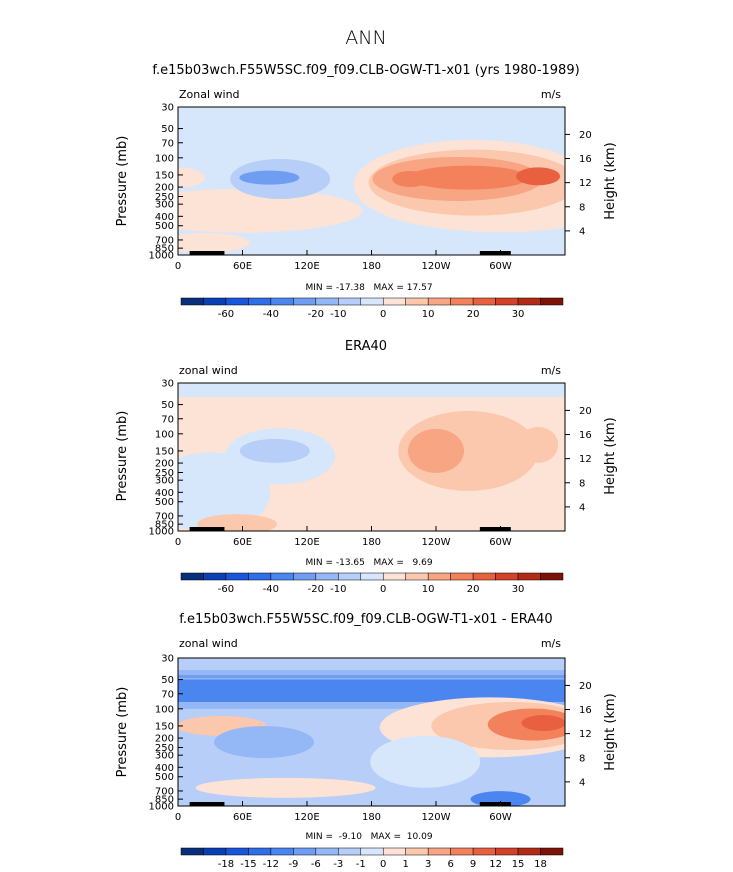 This screenshot has width=733, height=872. What do you see at coordinates (540, 864) in the screenshot?
I see `colorbar-label: 18` at bounding box center [540, 864].